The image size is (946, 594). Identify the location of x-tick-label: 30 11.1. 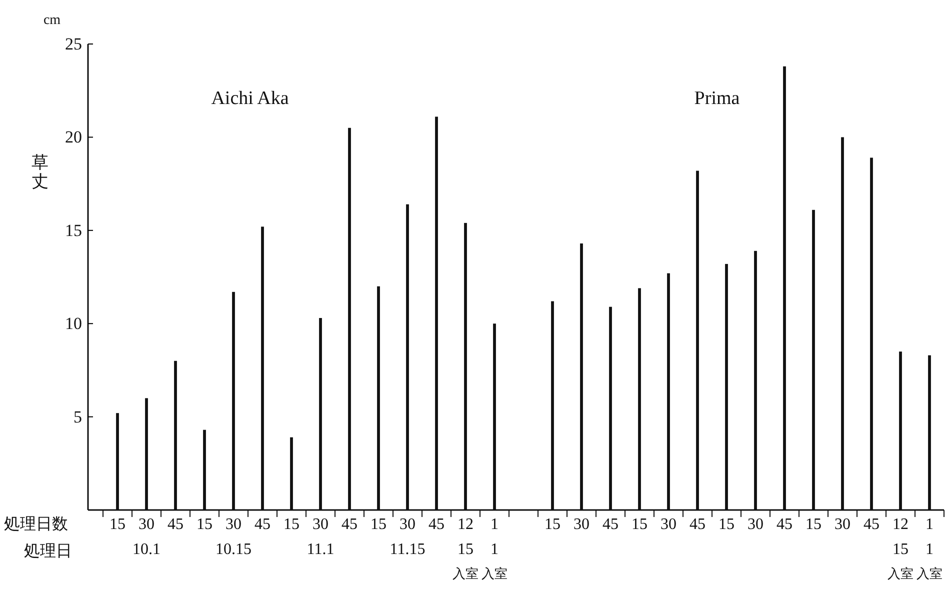
(320, 537).